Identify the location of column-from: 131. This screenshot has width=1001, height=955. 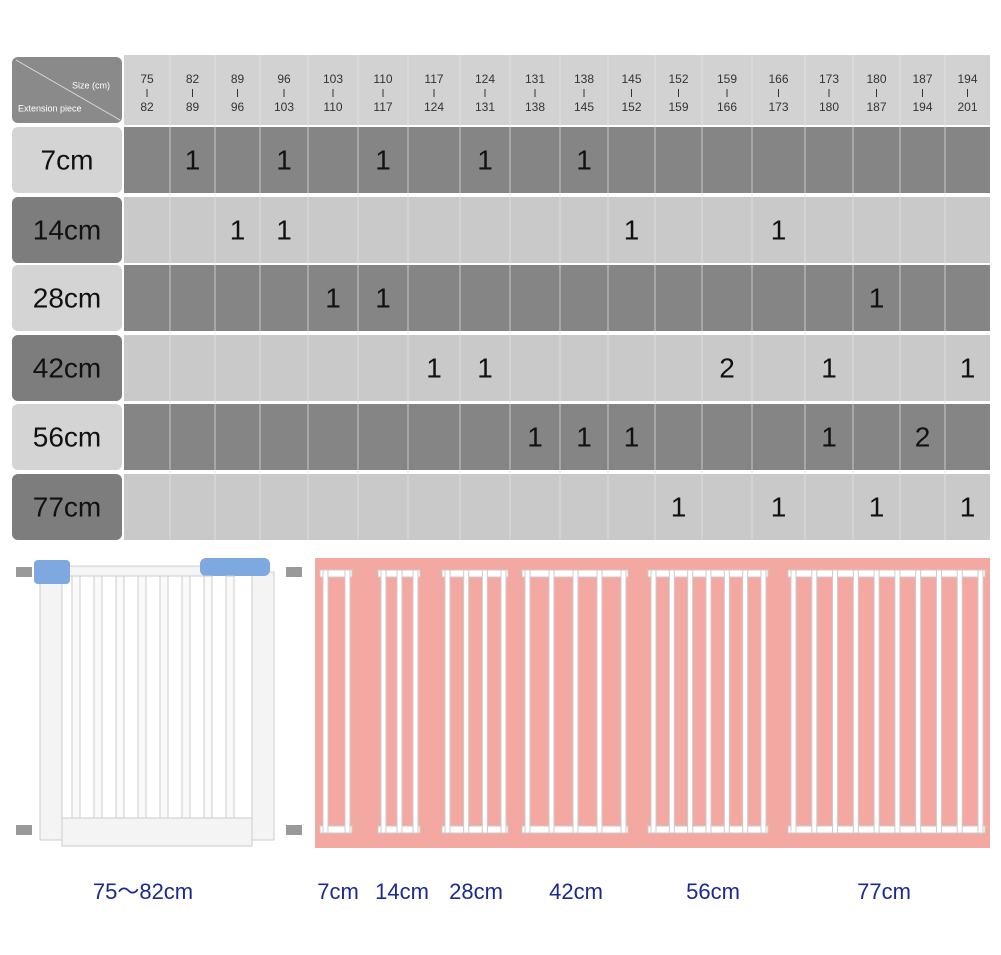
(535, 79).